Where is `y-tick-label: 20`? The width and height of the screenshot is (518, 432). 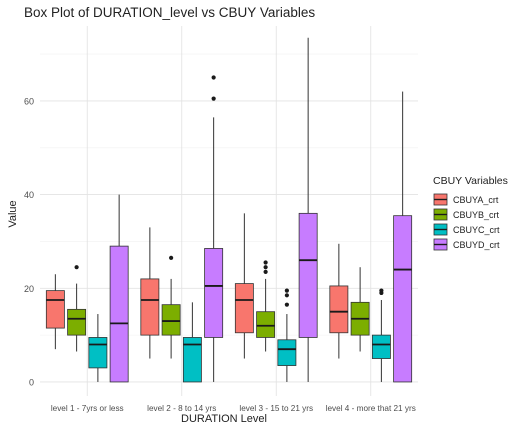
y-tick-label: 20 is located at coordinates (29, 289).